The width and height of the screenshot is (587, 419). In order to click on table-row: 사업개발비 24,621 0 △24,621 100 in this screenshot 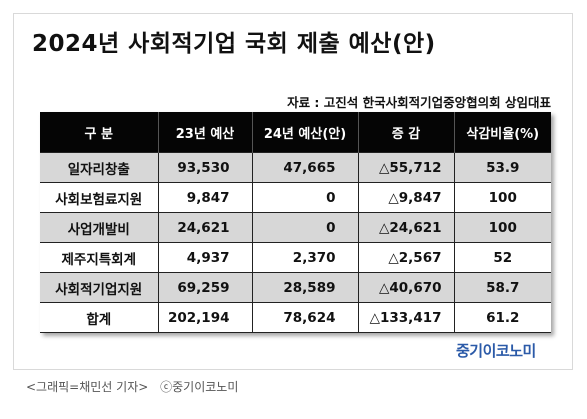, I will do `click(295, 227)`.